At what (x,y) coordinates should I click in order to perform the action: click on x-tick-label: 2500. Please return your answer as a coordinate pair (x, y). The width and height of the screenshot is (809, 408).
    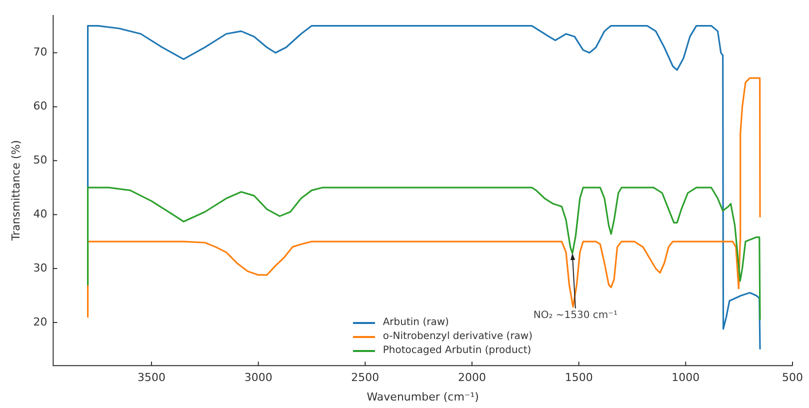
    Looking at the image, I should click on (365, 377).